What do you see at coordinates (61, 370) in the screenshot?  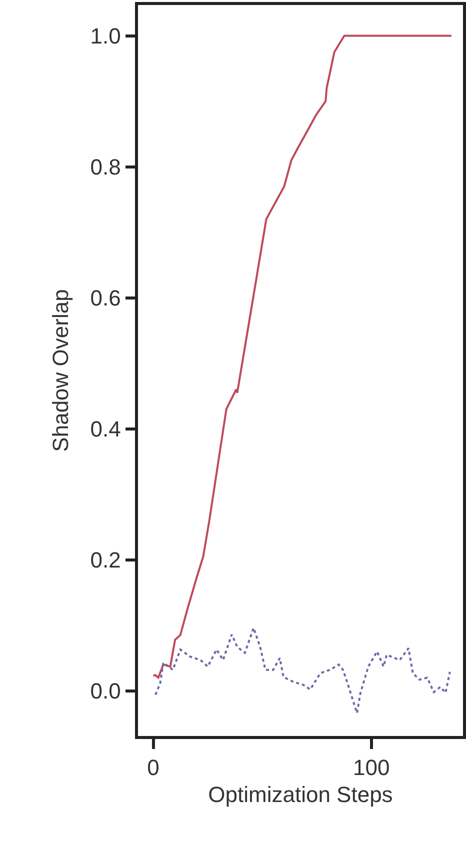 I see `y-axis-title: Shadow Overlap` at bounding box center [61, 370].